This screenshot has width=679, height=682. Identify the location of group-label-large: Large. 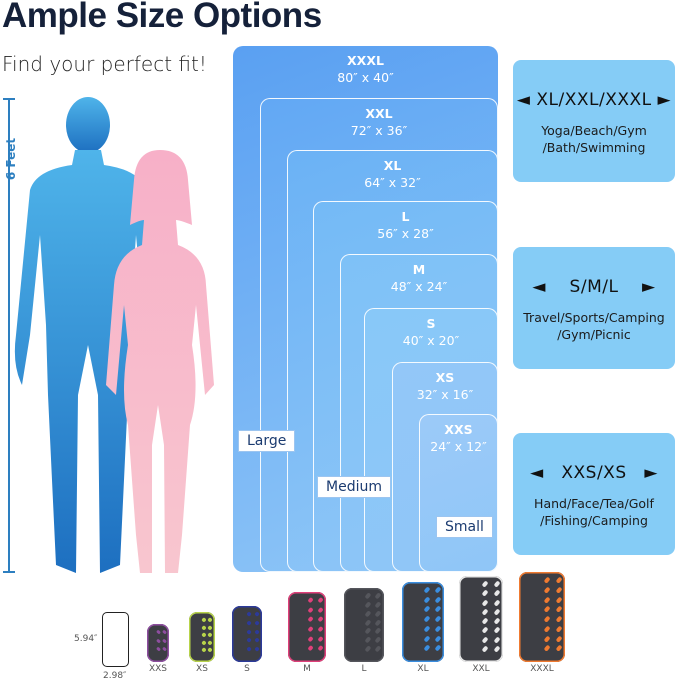
(267, 441).